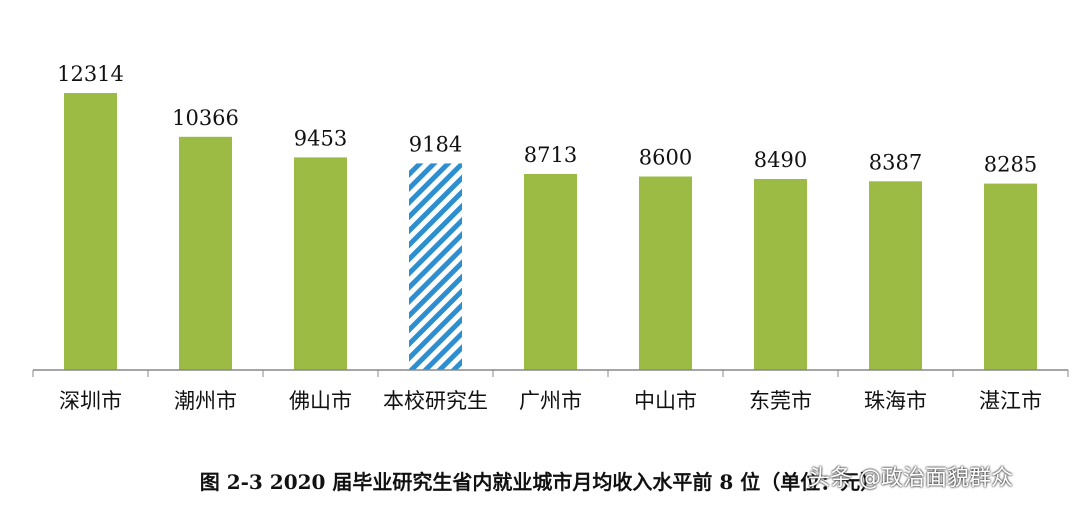  What do you see at coordinates (550, 155) in the screenshot?
I see `data-label-5: 8713` at bounding box center [550, 155].